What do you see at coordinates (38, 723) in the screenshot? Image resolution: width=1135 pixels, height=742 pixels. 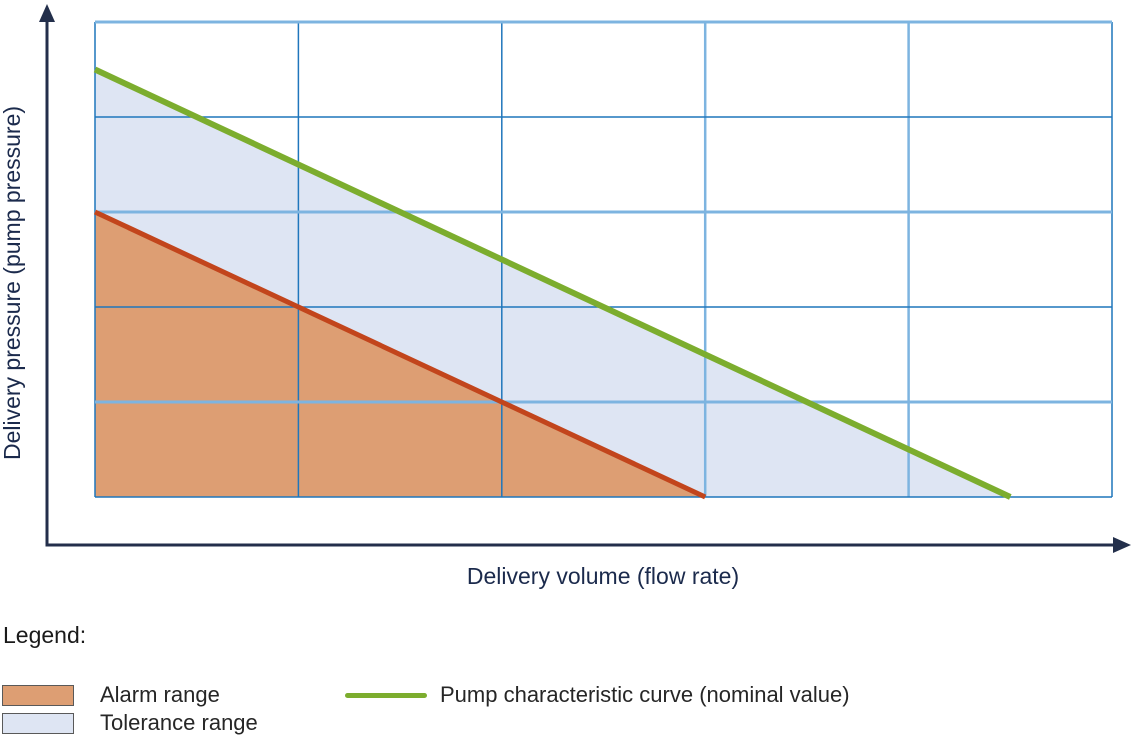 I see `tolerance-range-swatch` at bounding box center [38, 723].